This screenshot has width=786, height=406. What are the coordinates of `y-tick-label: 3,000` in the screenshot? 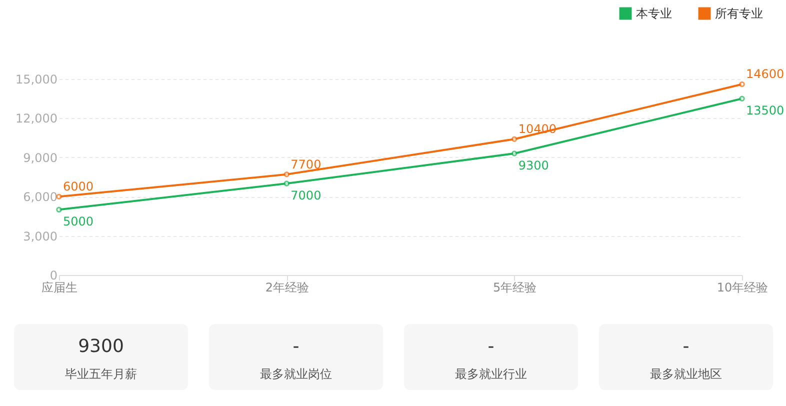 It's located at (40, 236).